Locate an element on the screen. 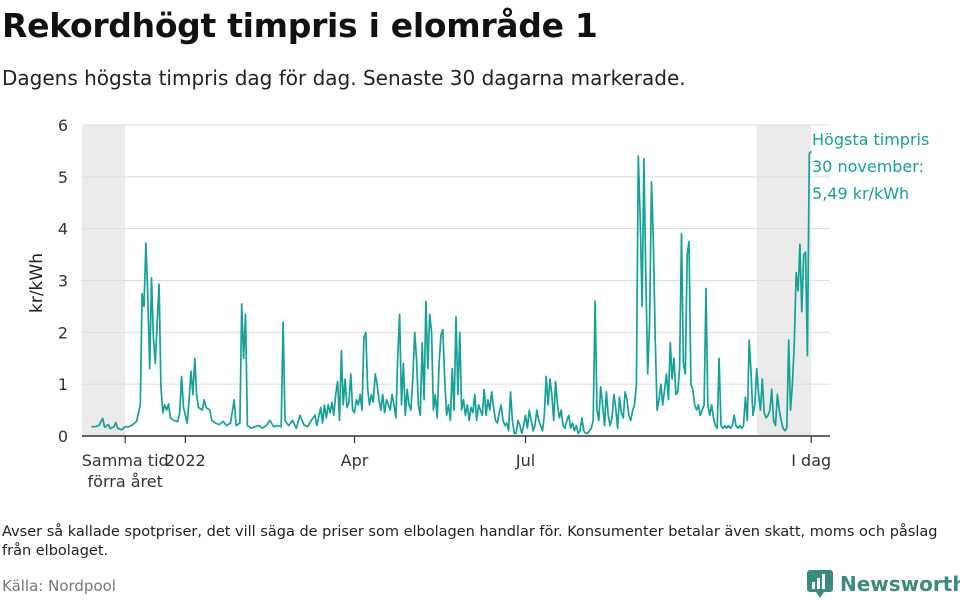 This screenshot has height=600, width=960. y-tick-label: 4 is located at coordinates (63, 229).